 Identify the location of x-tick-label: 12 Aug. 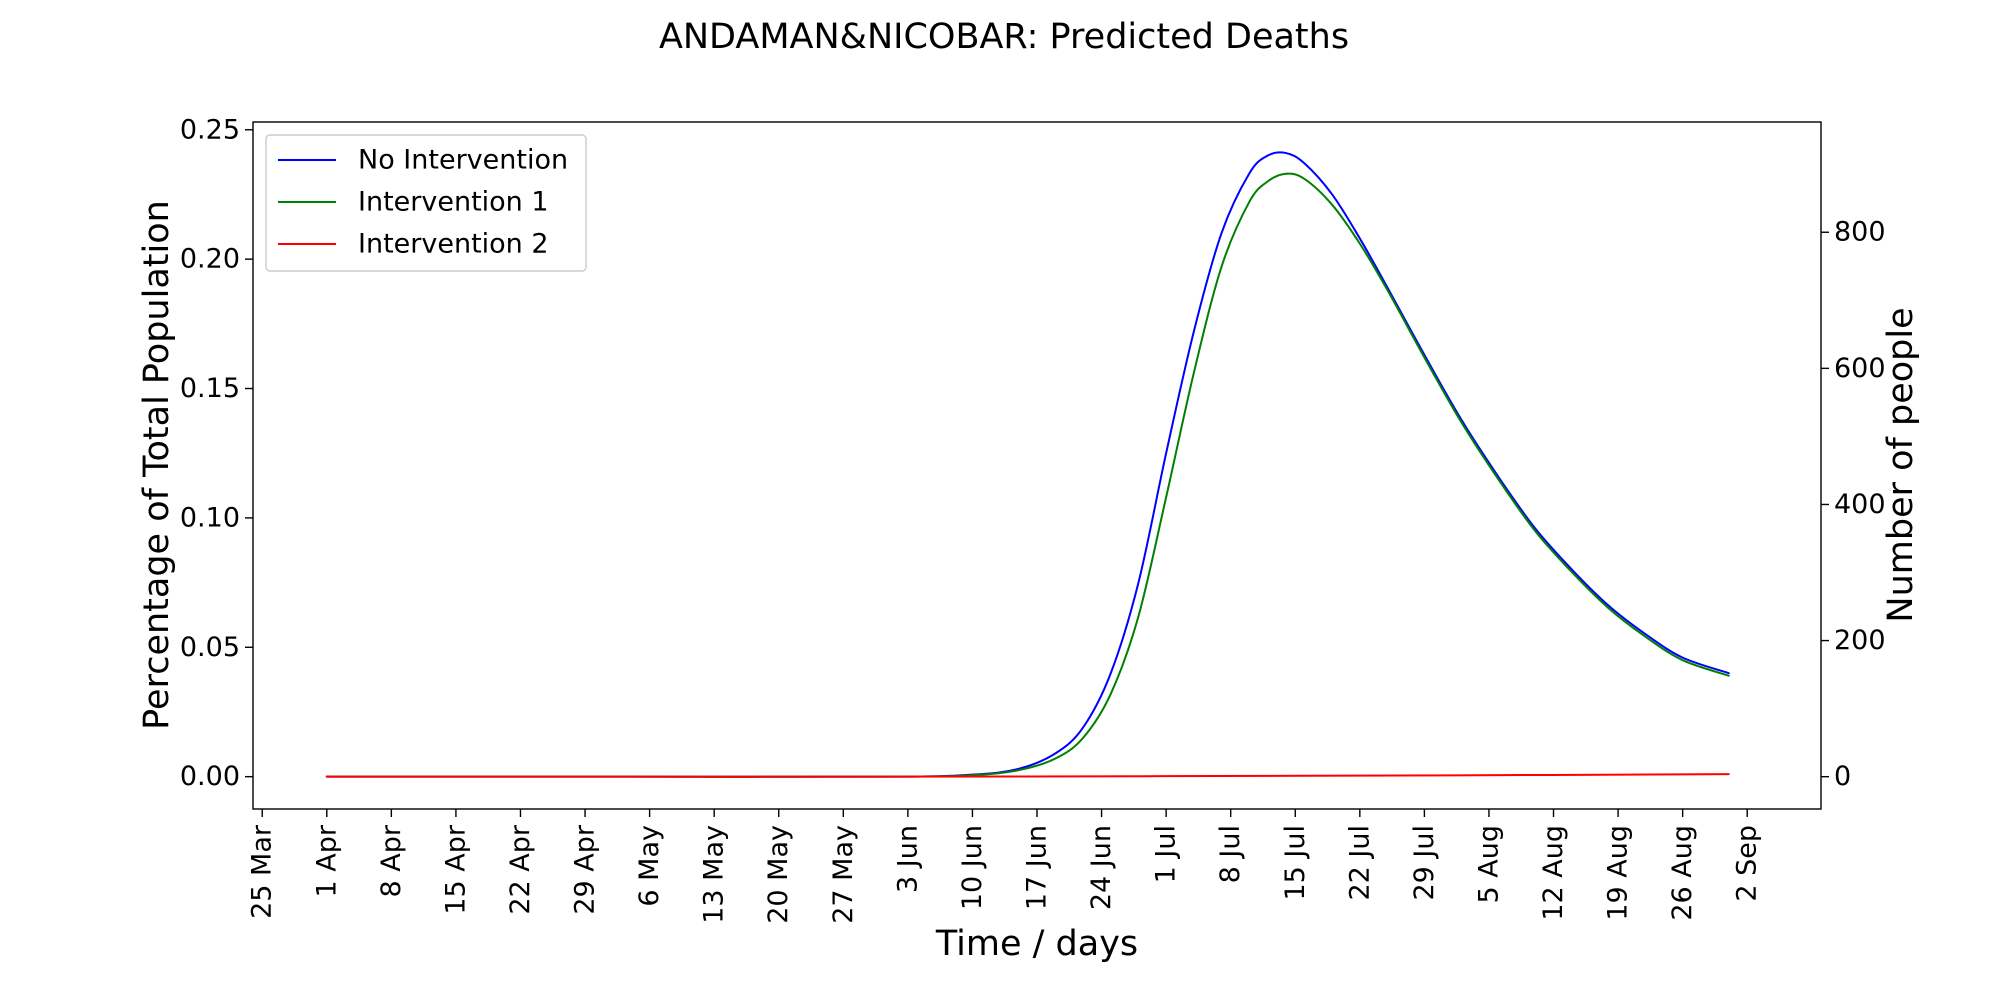
(1553, 873).